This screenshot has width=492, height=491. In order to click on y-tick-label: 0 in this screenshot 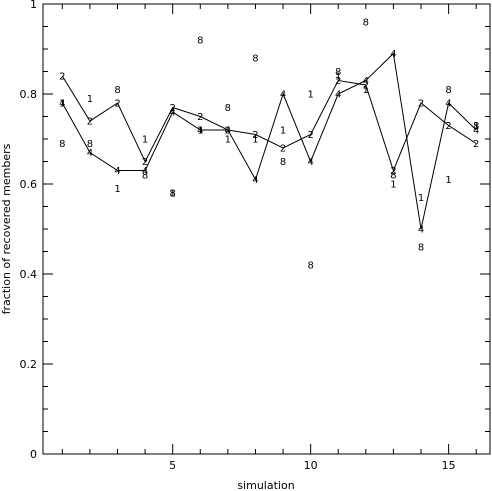, I will do `click(33, 454)`.